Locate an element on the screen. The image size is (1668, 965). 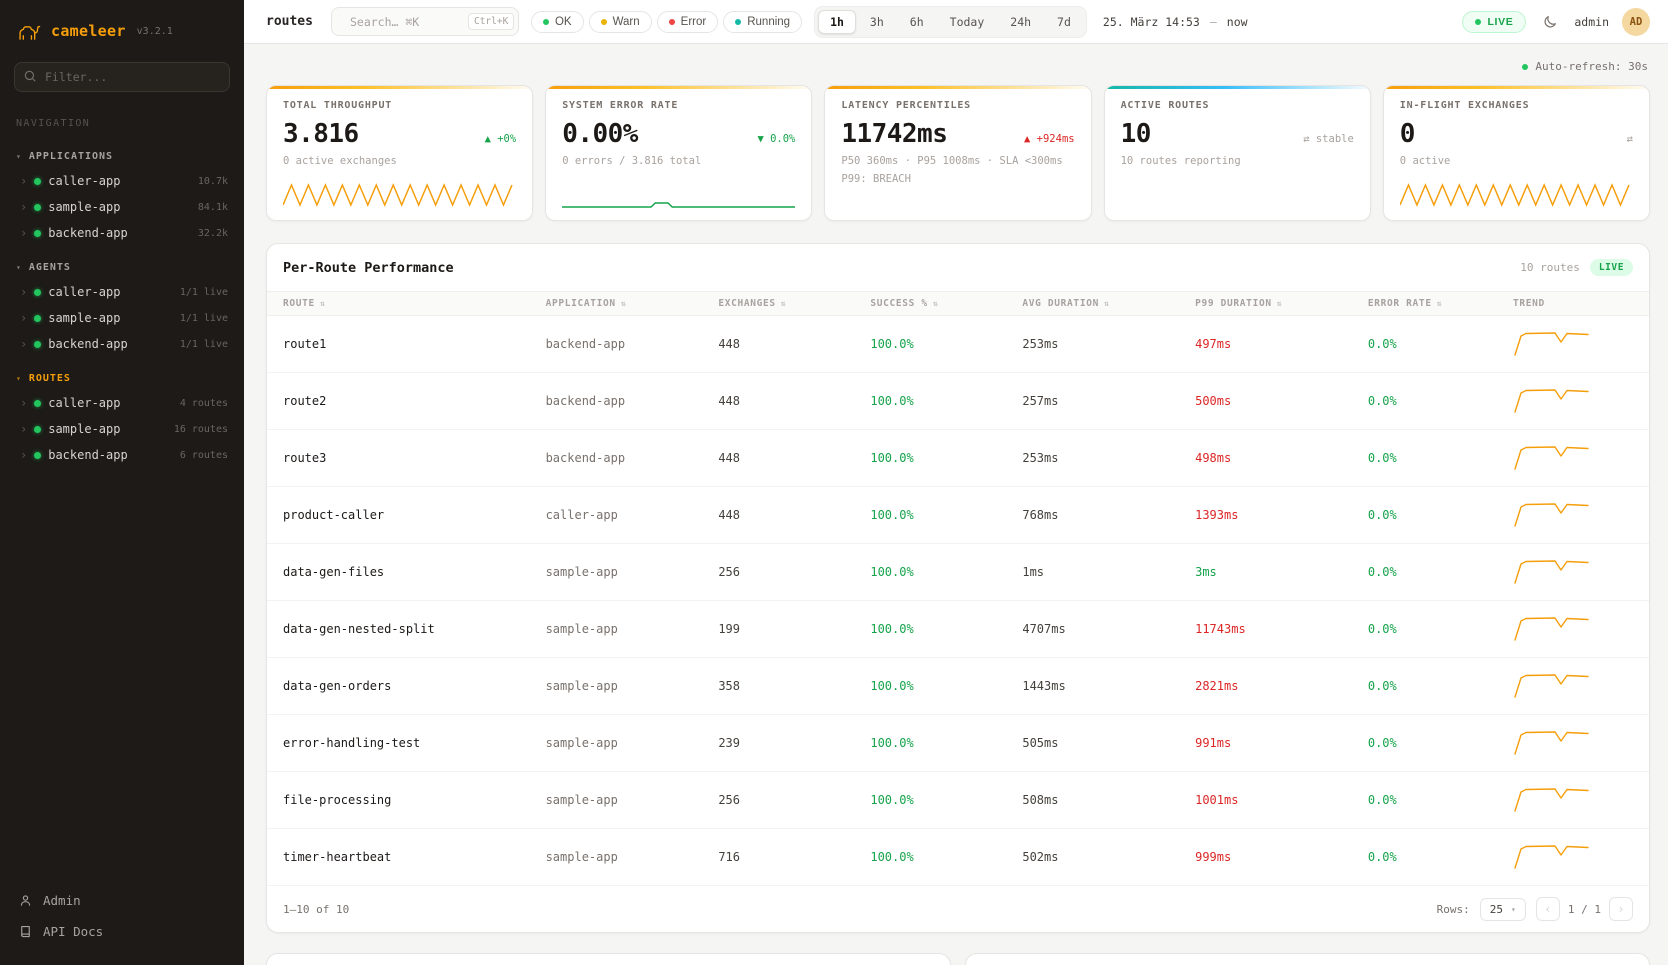
filter-chip-error: Error is located at coordinates (687, 21).